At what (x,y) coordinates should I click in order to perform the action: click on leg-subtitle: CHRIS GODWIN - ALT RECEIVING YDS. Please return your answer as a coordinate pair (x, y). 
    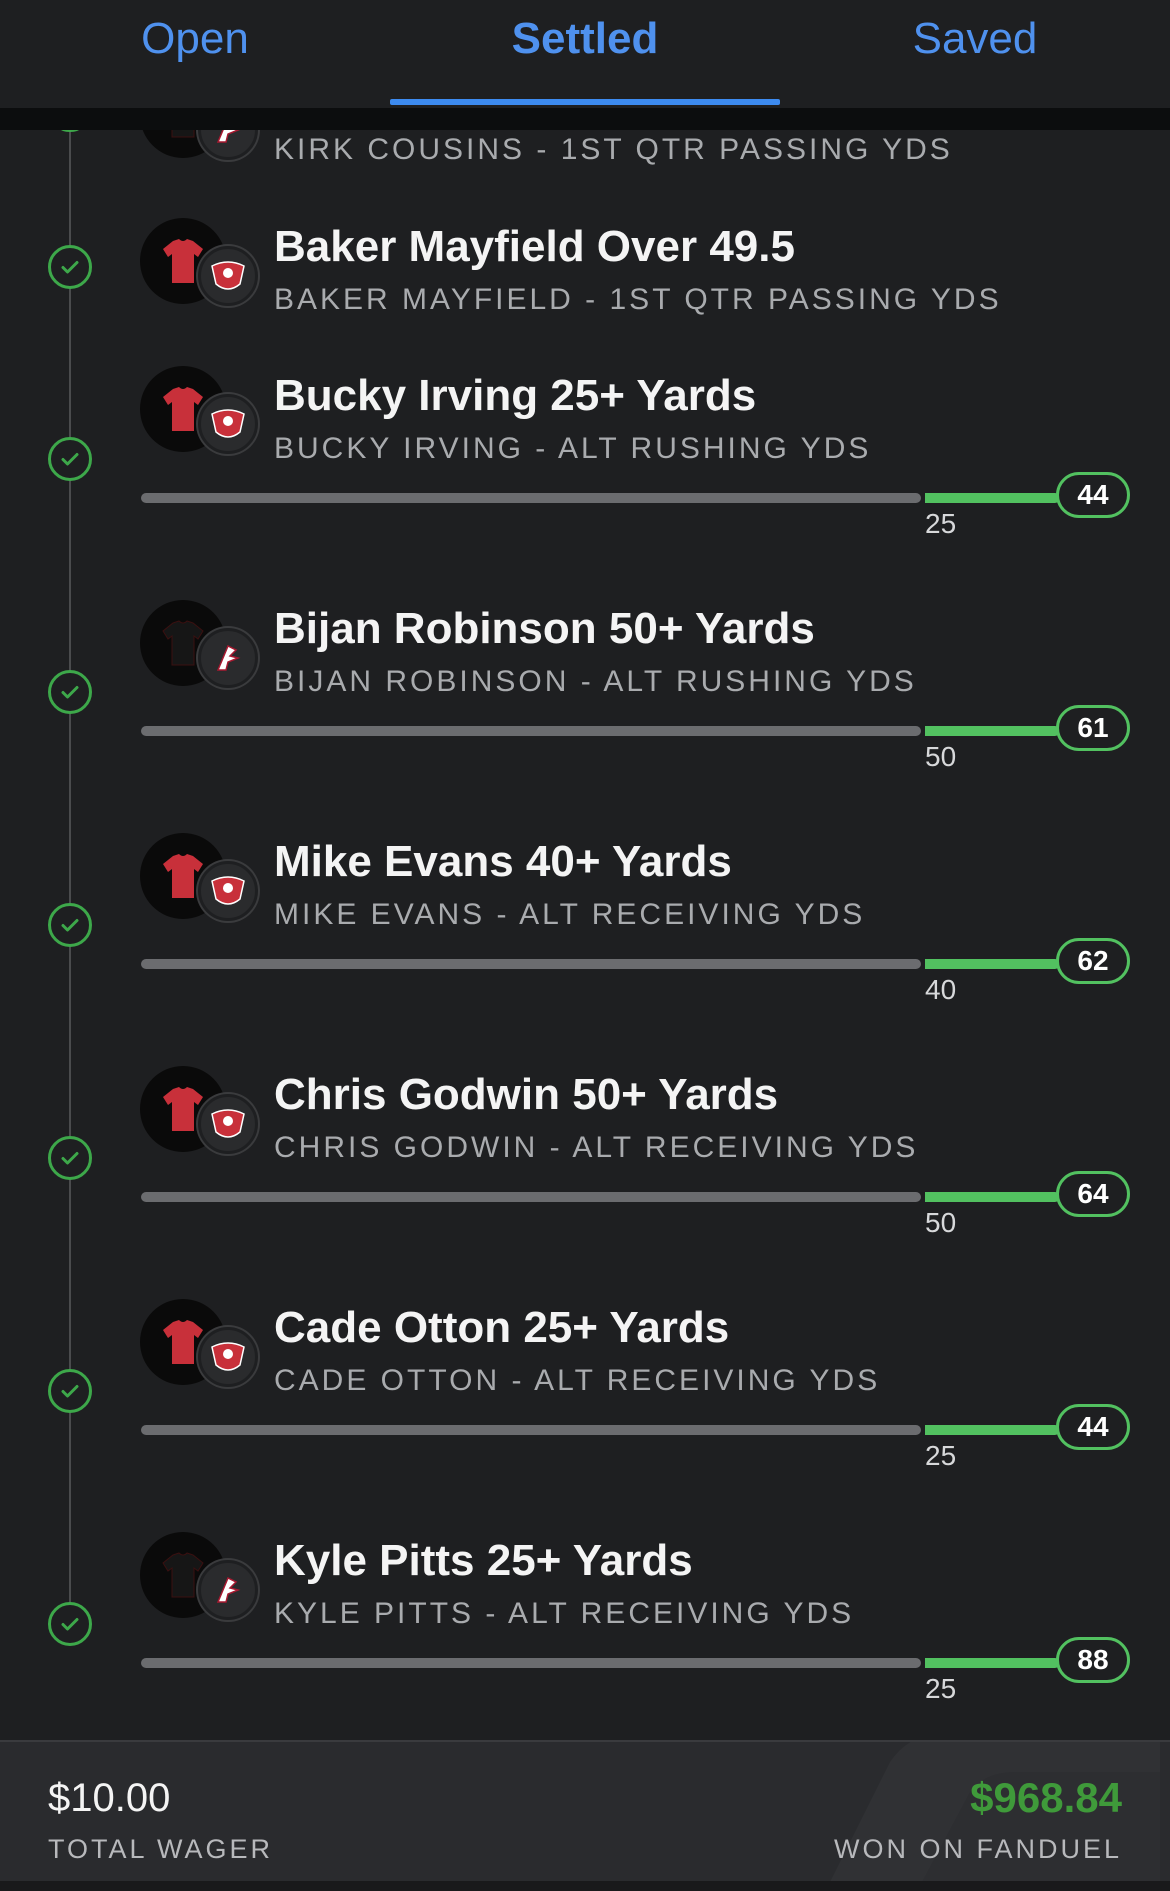
    Looking at the image, I should click on (596, 1147).